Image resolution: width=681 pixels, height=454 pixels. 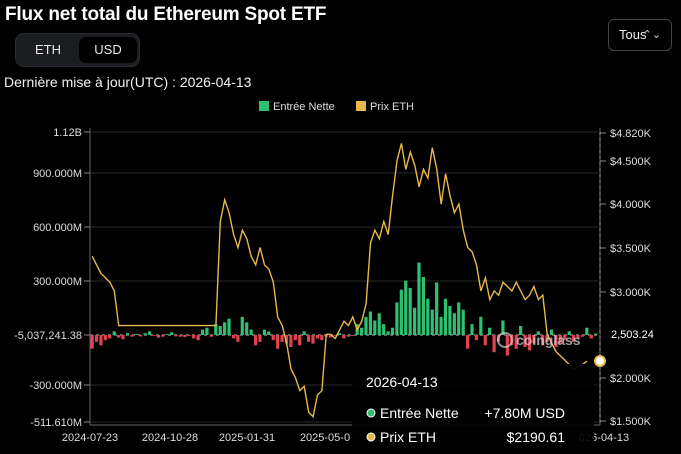 I want to click on legend-swatch-inflow, so click(x=264, y=106).